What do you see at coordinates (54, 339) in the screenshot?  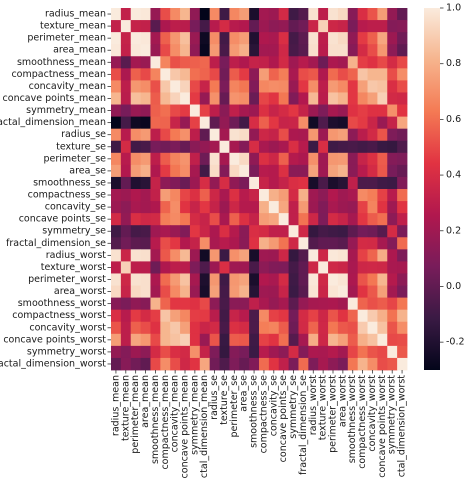 I see `y-tick-label: concave points_worst` at bounding box center [54, 339].